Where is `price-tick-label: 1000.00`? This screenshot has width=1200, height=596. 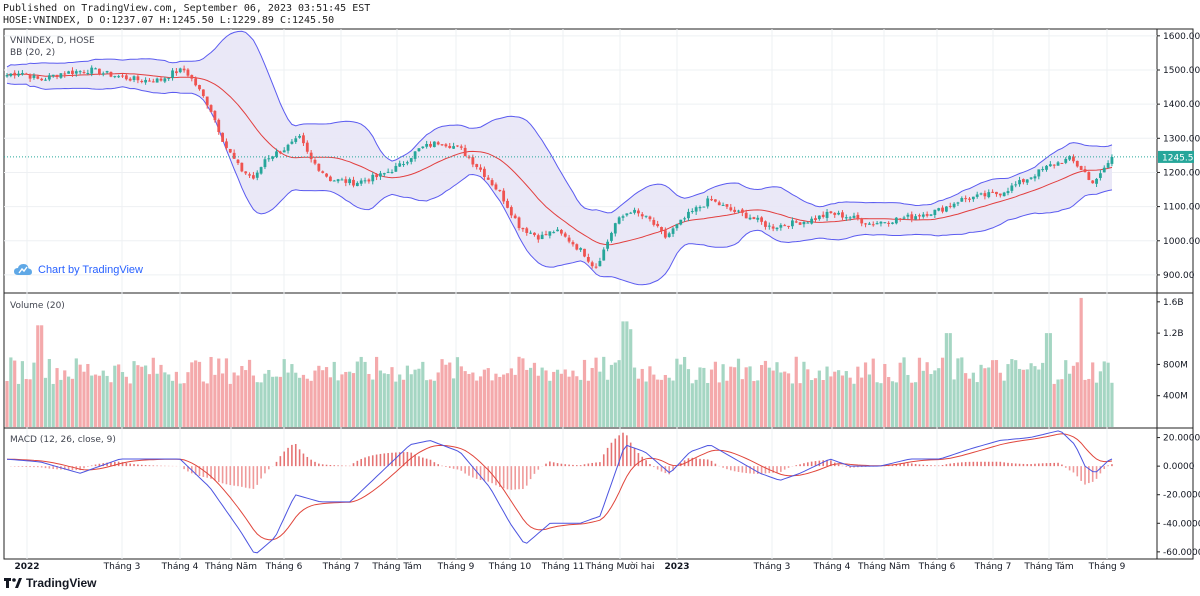 price-tick-label: 1000.00 is located at coordinates (1181, 242).